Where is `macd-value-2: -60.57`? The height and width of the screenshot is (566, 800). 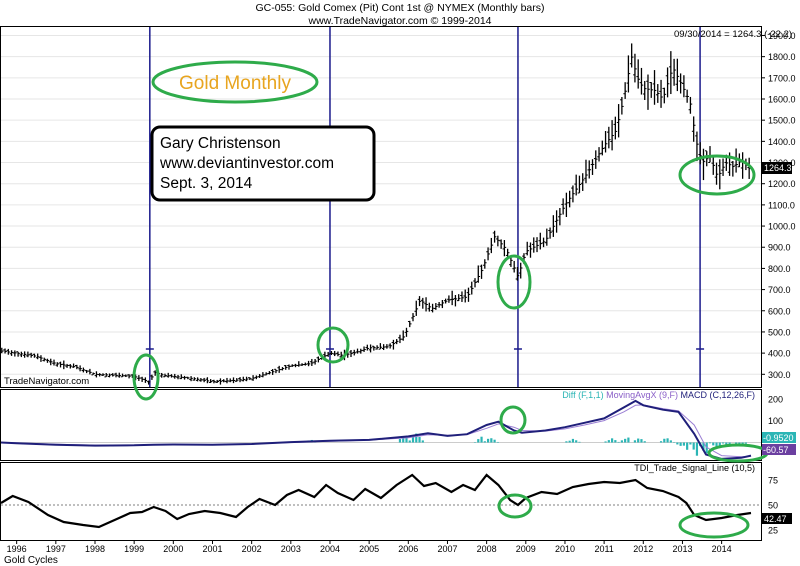 macd-value-2: -60.57 is located at coordinates (776, 450).